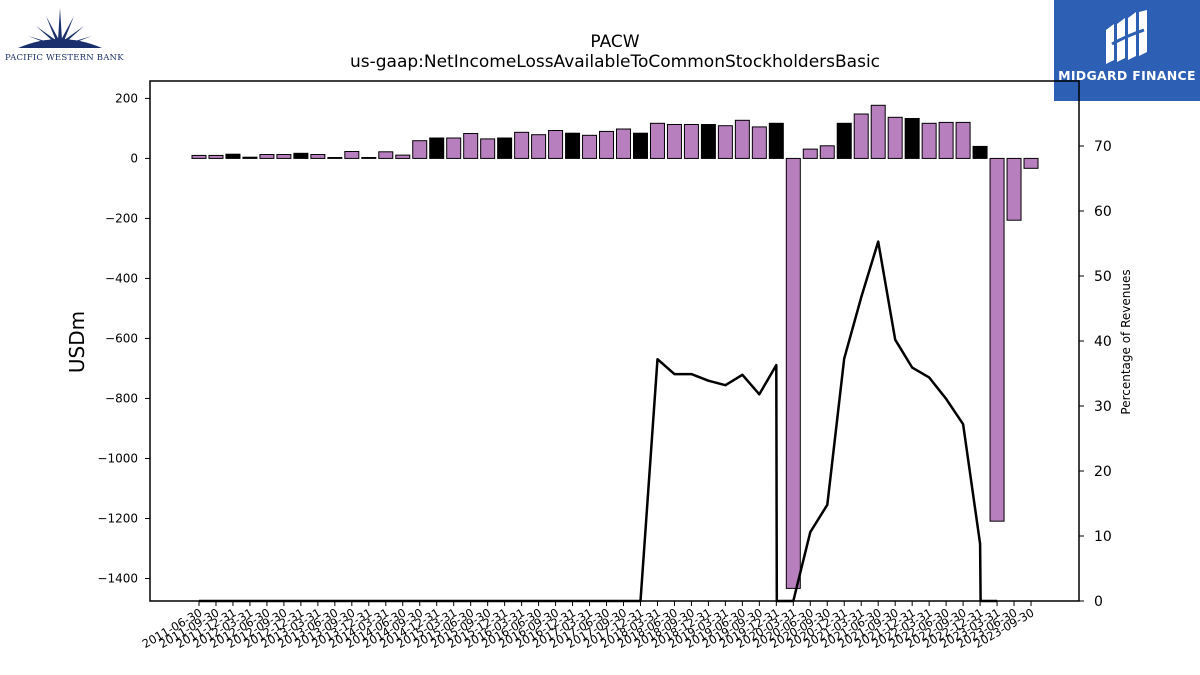  I want to click on y-tick-label: −1000, so click(117, 458).